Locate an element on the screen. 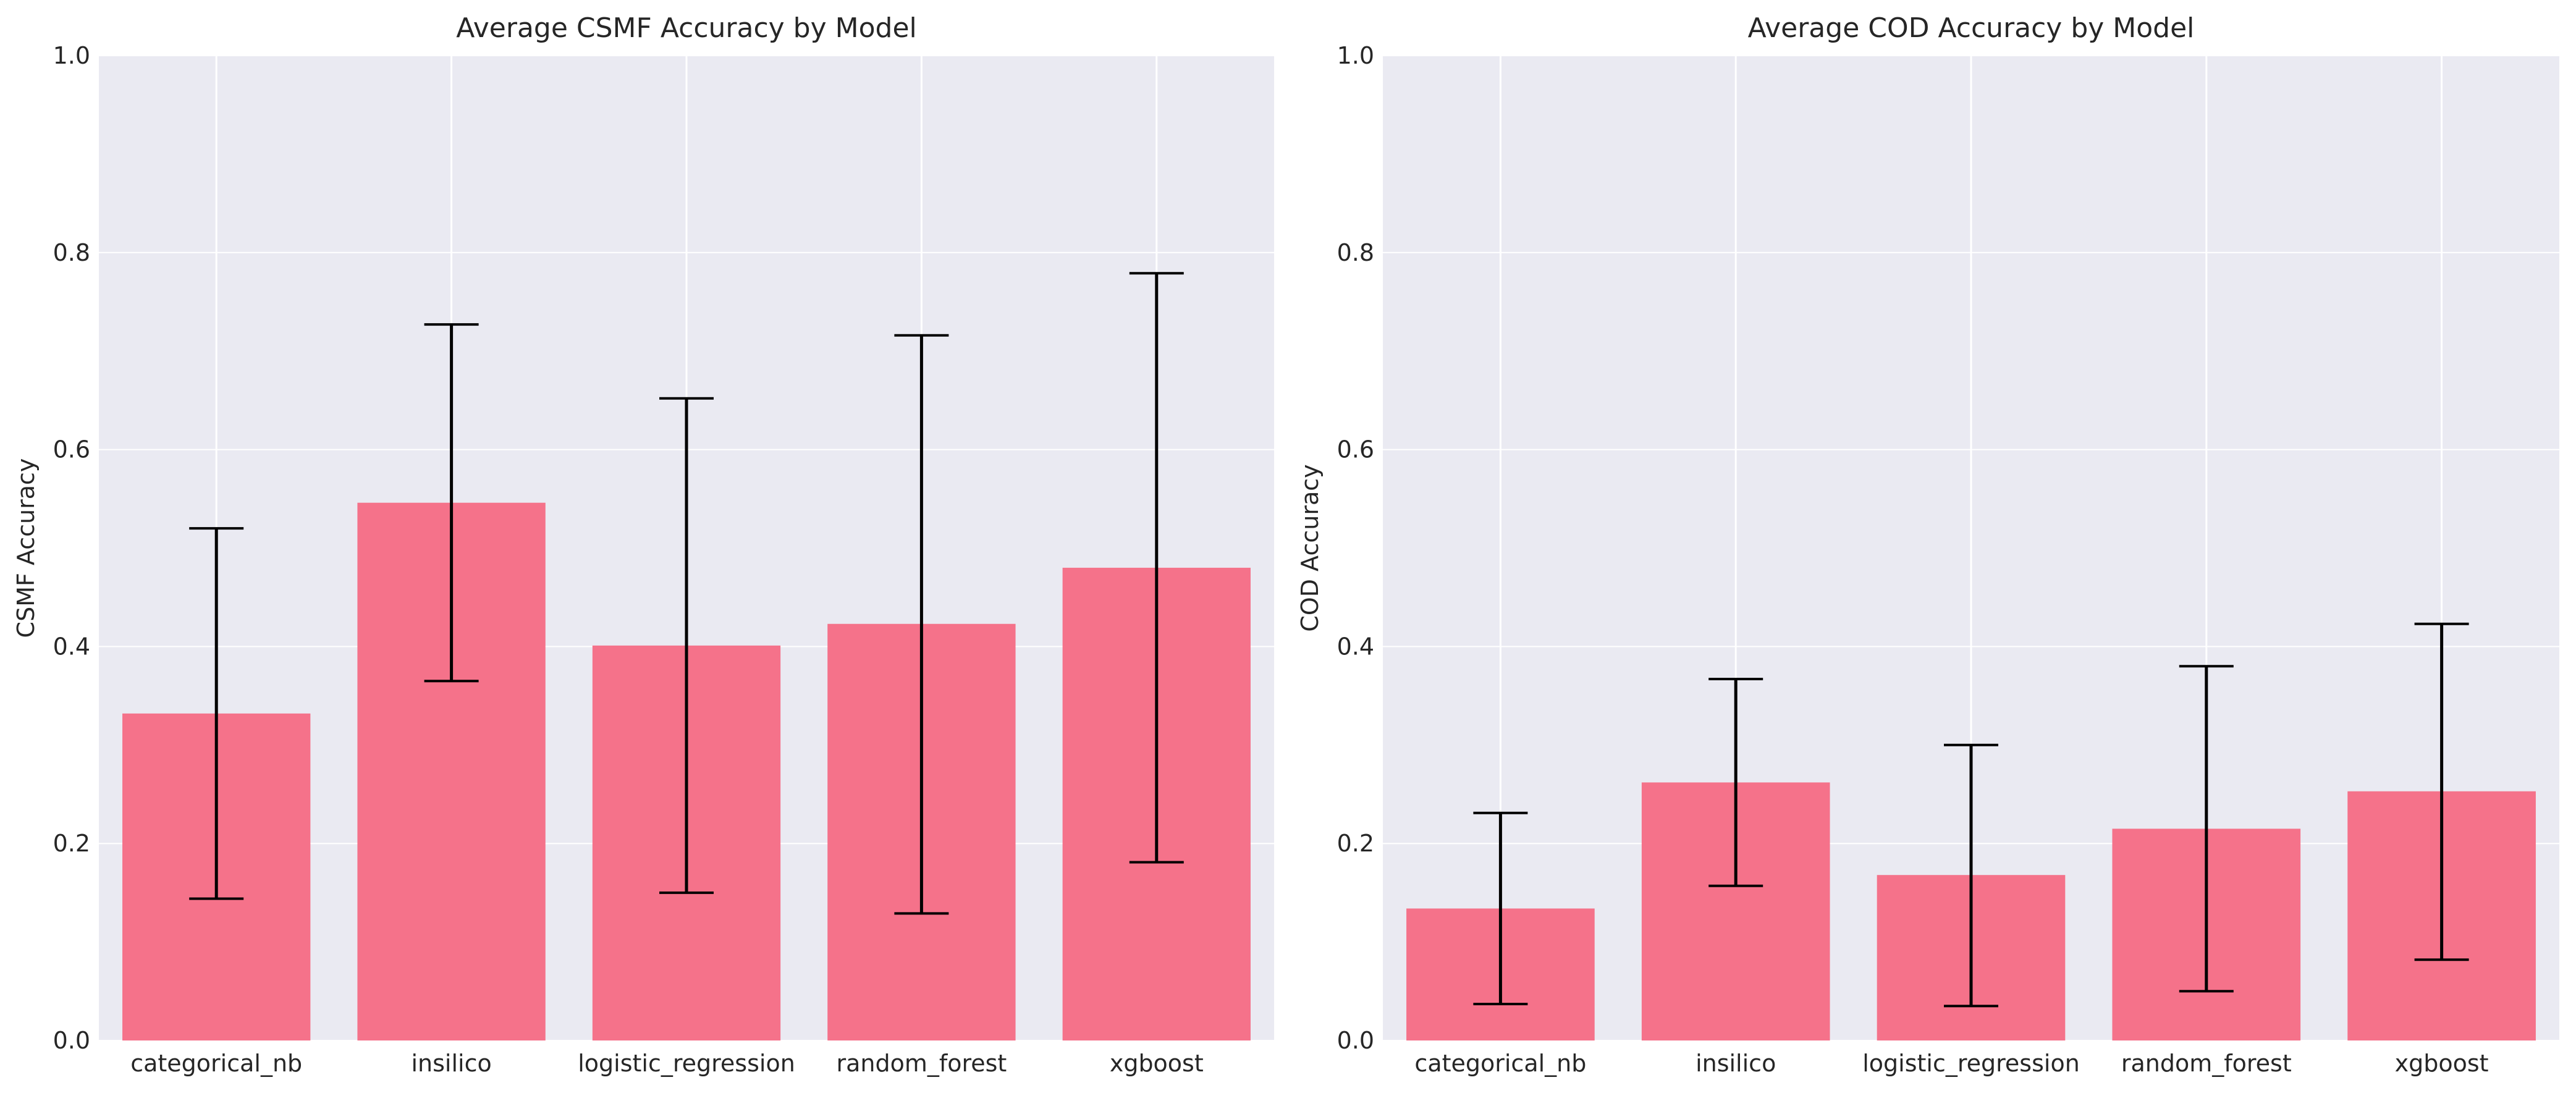 The image size is (2576, 1093). y-axis-label: COD Accuracy is located at coordinates (1310, 548).